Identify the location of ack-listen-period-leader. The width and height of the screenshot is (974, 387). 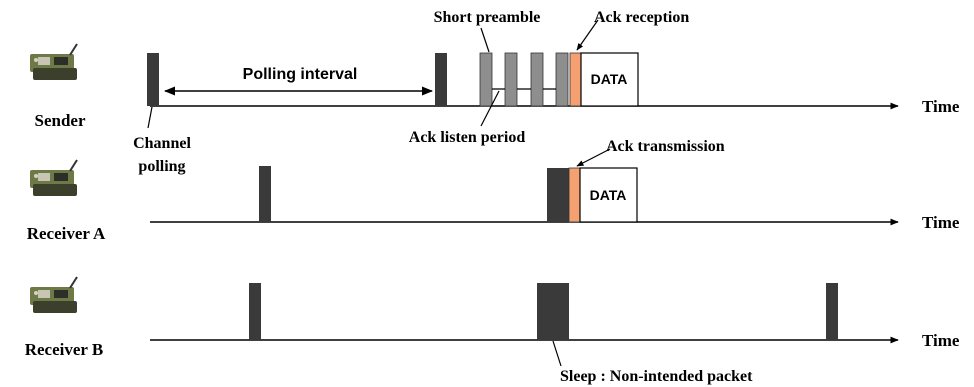
(490, 108).